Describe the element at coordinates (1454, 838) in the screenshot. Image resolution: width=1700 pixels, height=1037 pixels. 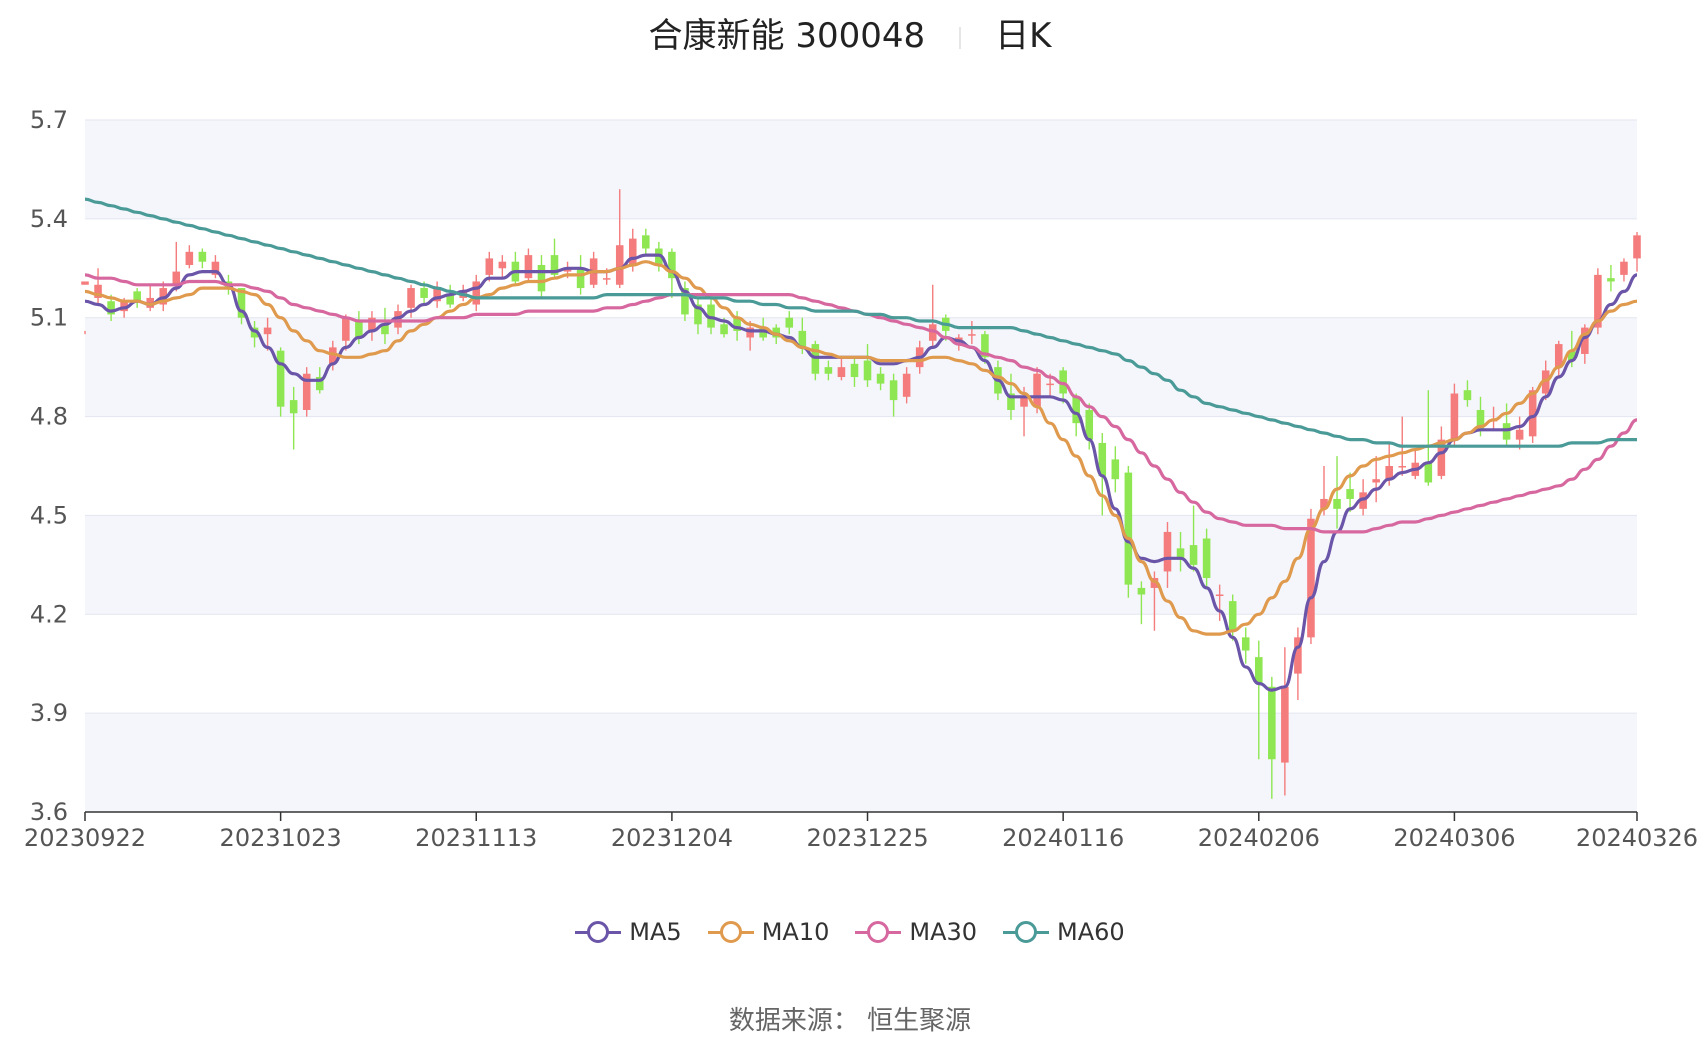
I see `x-tick-label: 20240306` at that location.